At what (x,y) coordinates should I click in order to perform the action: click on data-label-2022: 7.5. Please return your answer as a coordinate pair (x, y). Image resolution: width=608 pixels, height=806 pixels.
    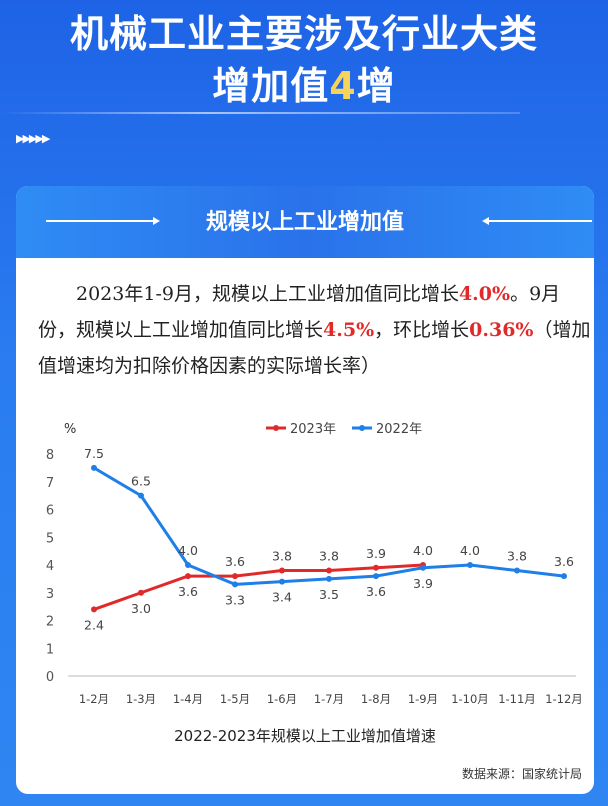
    Looking at the image, I should click on (94, 453).